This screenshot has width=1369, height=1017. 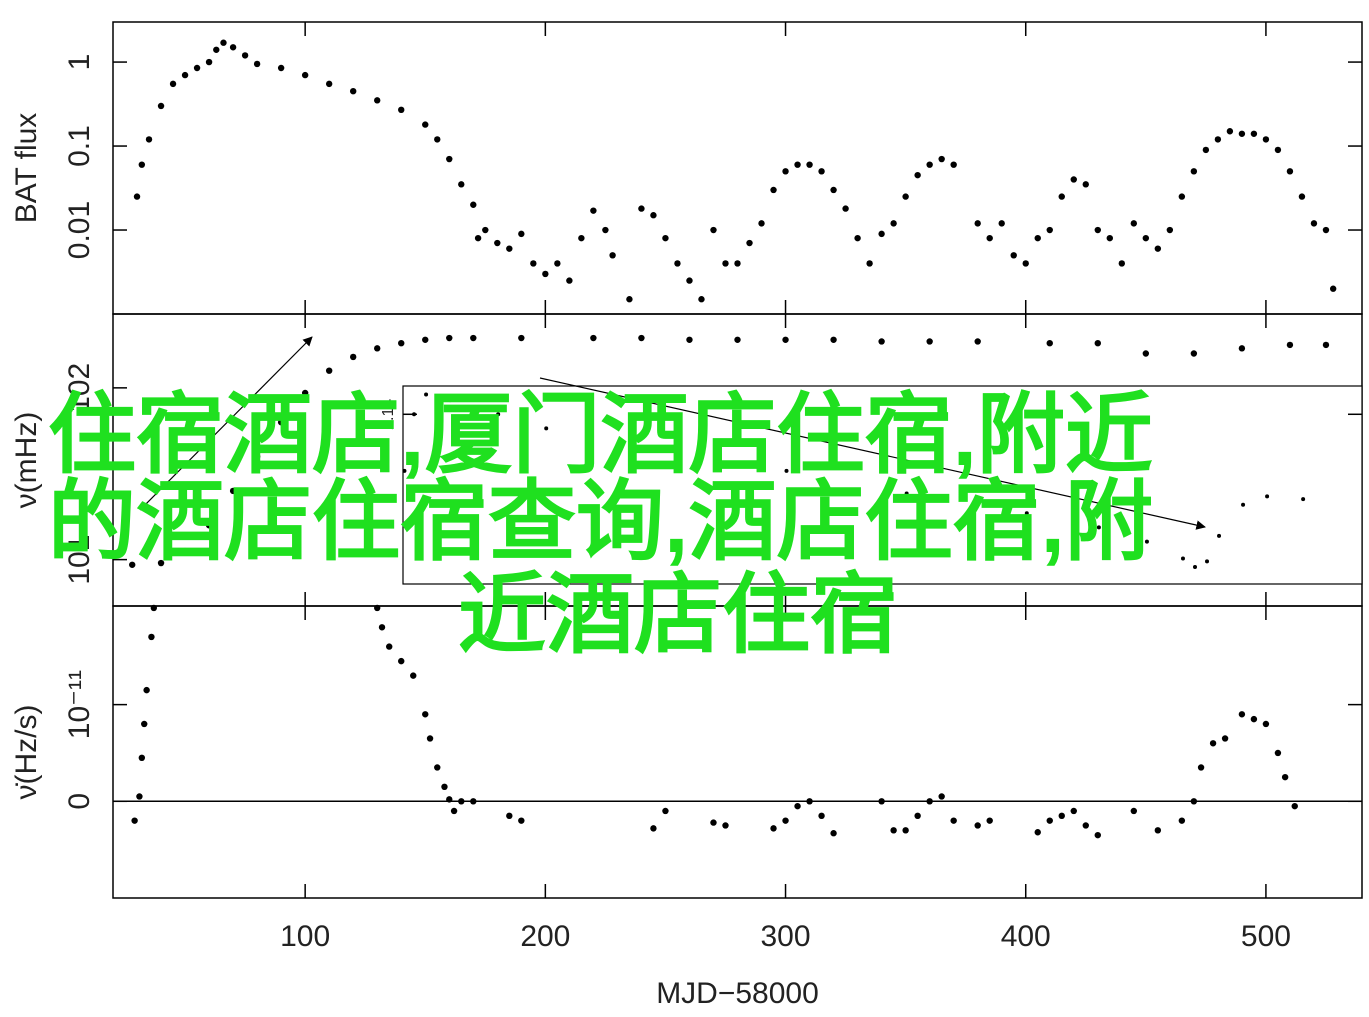 I want to click on x-tick-label: 500, so click(x=1266, y=936).